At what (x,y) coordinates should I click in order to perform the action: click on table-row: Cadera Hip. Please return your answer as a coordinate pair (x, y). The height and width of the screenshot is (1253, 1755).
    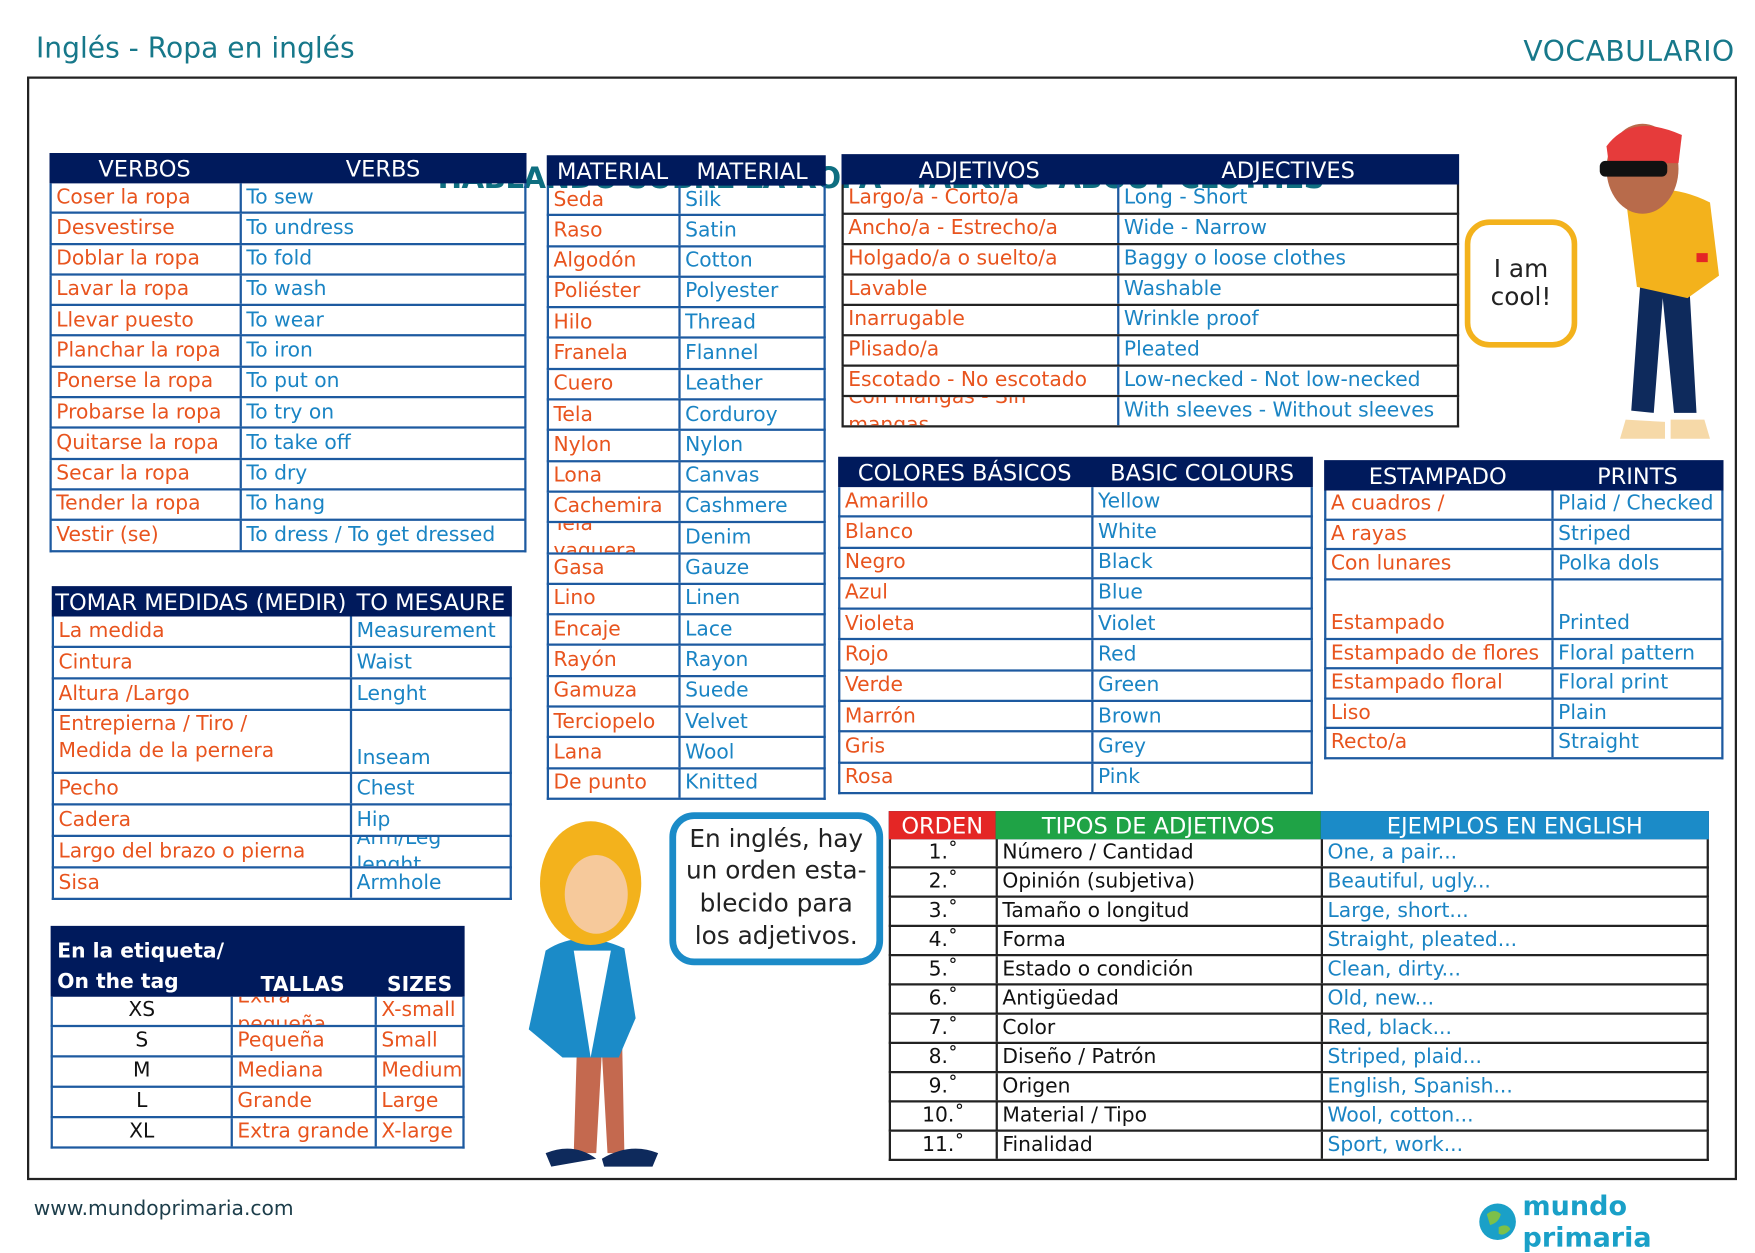
    Looking at the image, I should click on (281, 821).